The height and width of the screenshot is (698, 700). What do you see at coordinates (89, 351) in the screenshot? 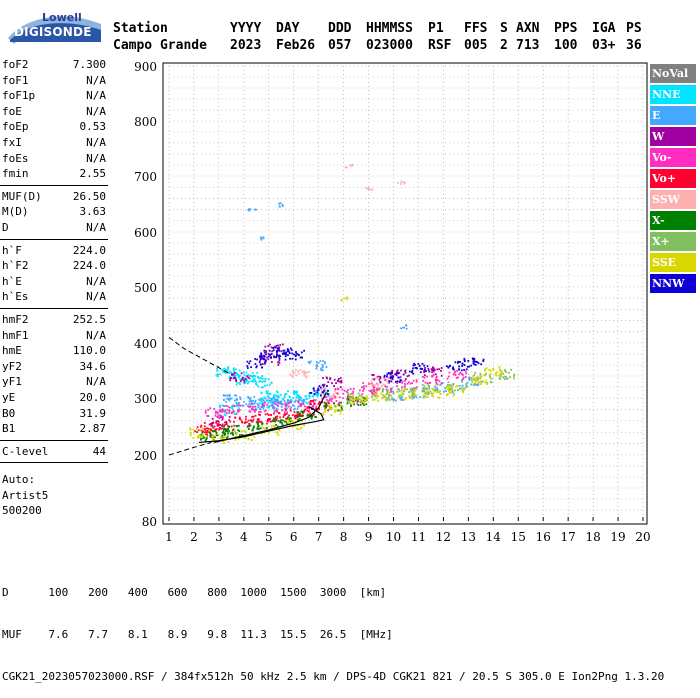
I see `param-value: 110.0` at bounding box center [89, 351].